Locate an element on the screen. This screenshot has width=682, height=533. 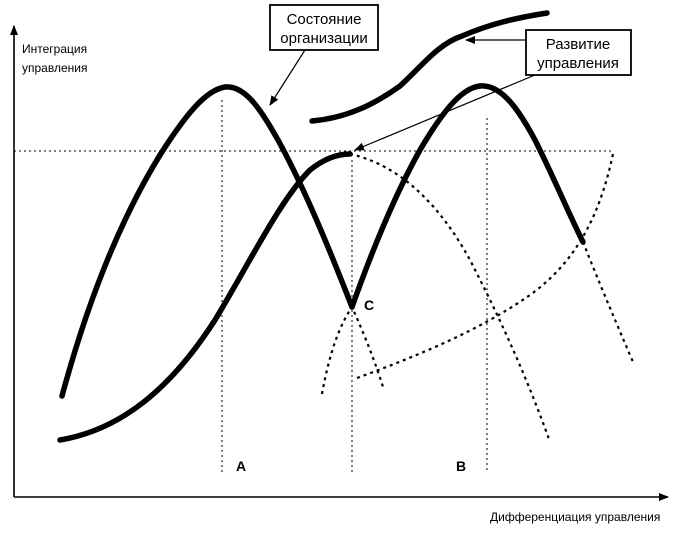
organization-state-callout-box is located at coordinates (324, 27).